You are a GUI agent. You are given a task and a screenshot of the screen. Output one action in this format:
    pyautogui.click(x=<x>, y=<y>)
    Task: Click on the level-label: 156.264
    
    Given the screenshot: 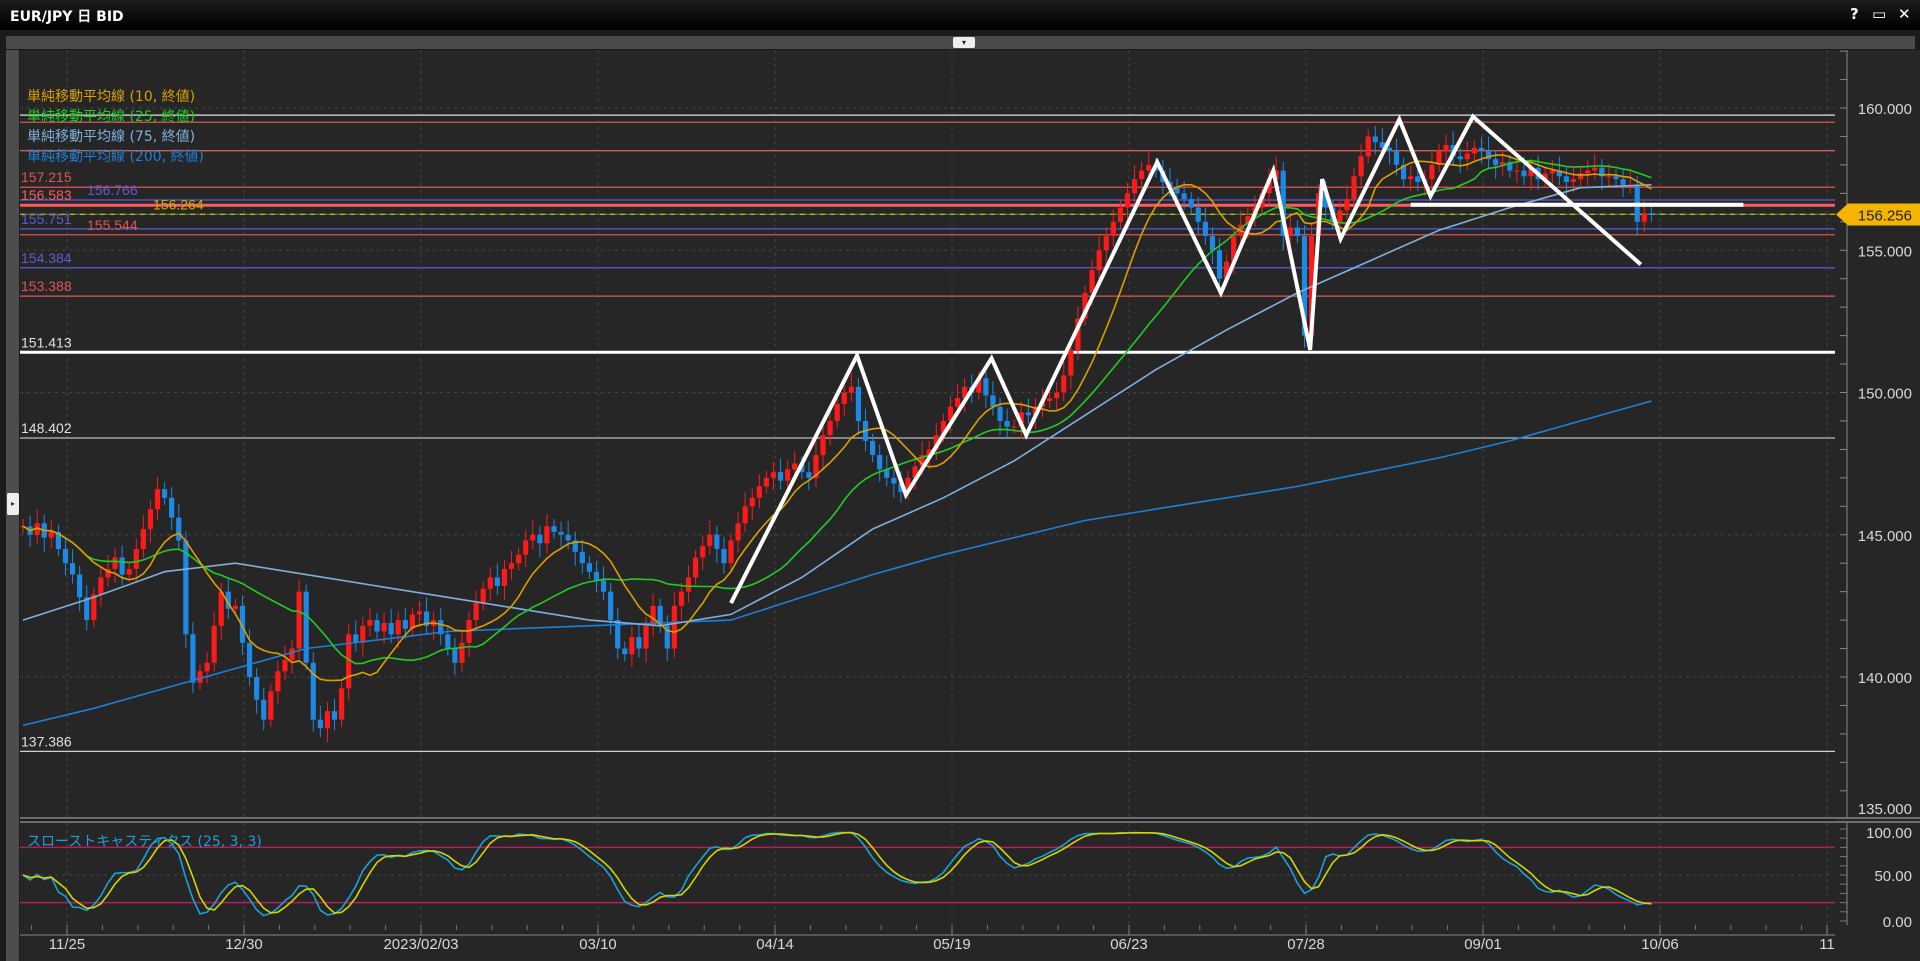 What is the action you would take?
    pyautogui.click(x=178, y=204)
    